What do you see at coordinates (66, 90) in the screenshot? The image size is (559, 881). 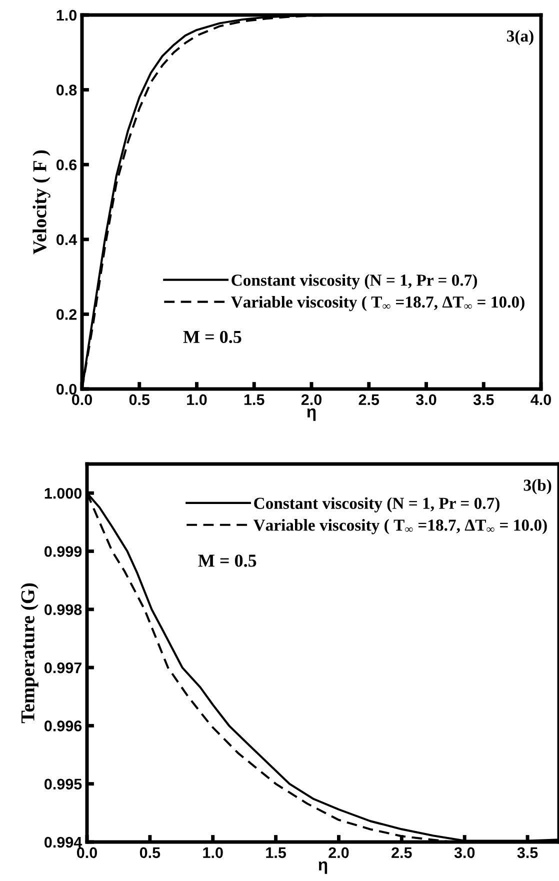 I see `y-tick-label: 0.8` at bounding box center [66, 90].